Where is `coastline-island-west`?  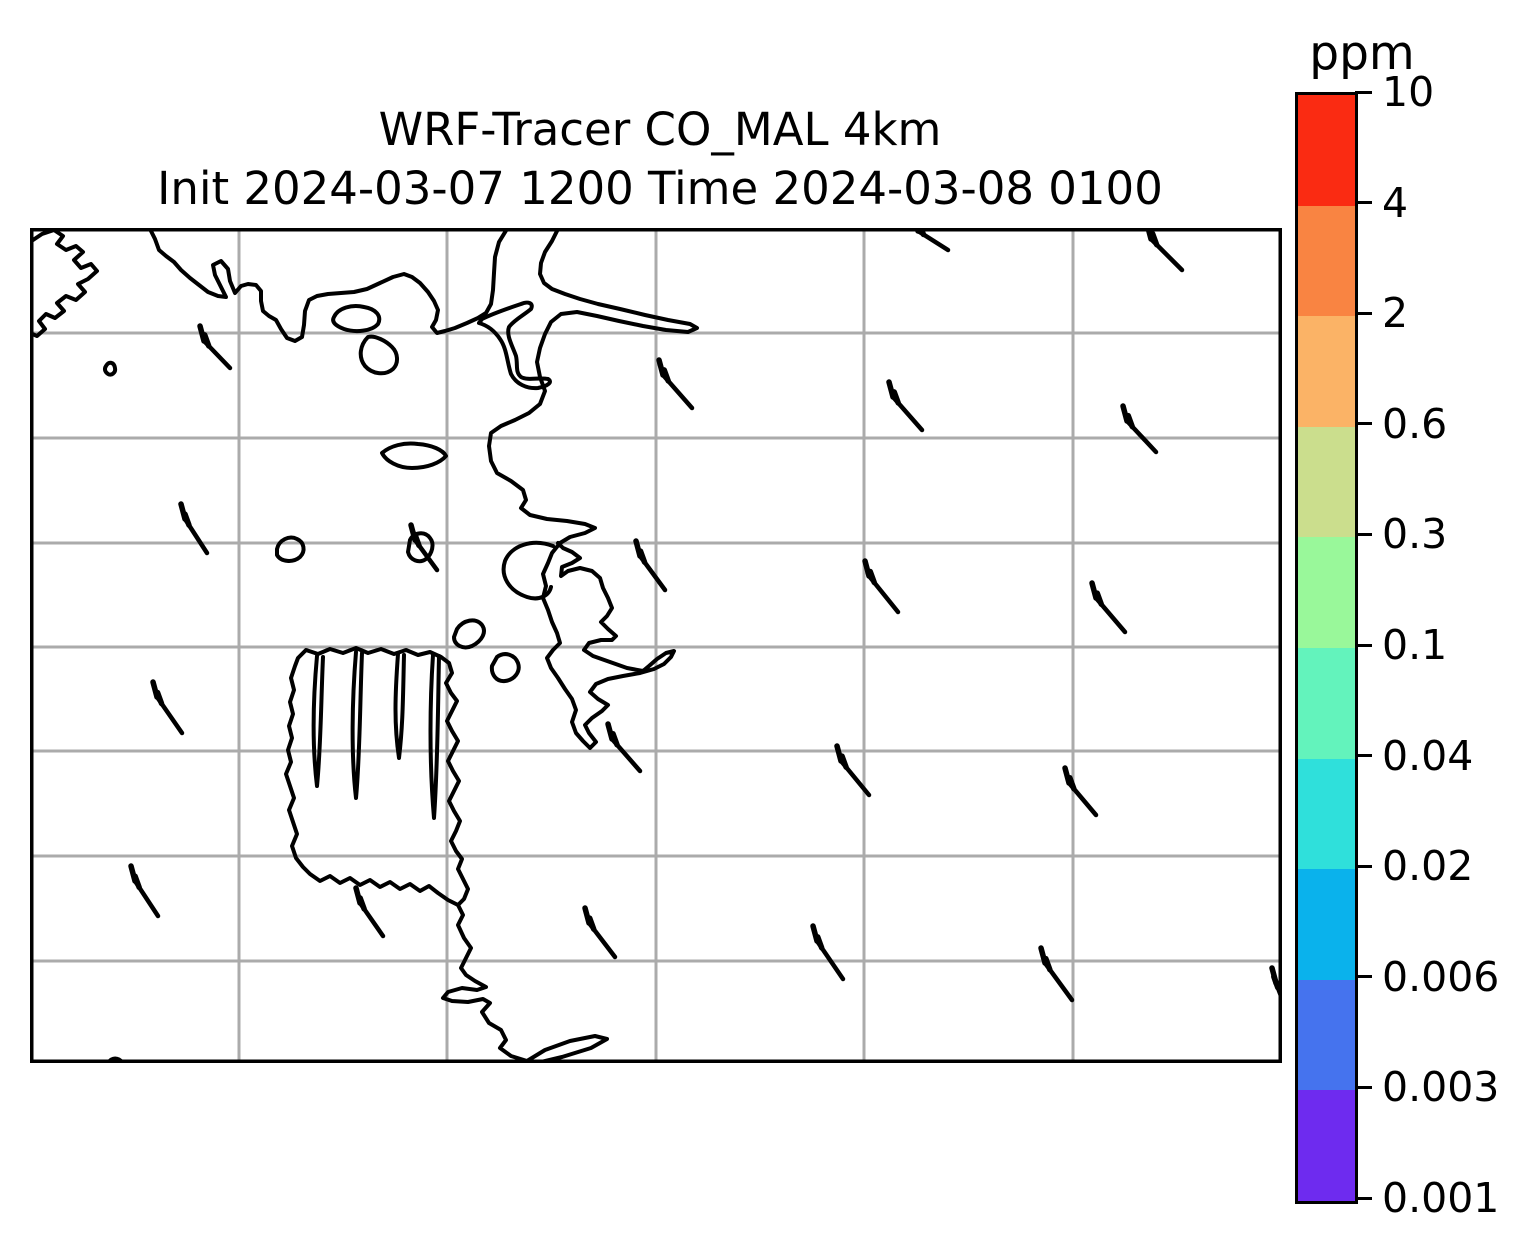
coastline-island-west is located at coordinates (414, 455).